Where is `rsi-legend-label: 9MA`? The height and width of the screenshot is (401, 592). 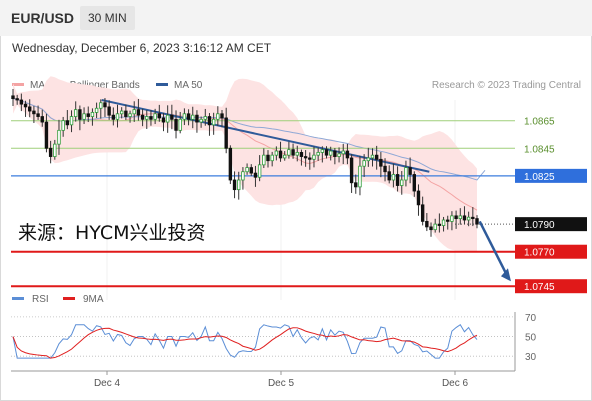
rsi-legend-label: 9MA is located at coordinates (93, 299).